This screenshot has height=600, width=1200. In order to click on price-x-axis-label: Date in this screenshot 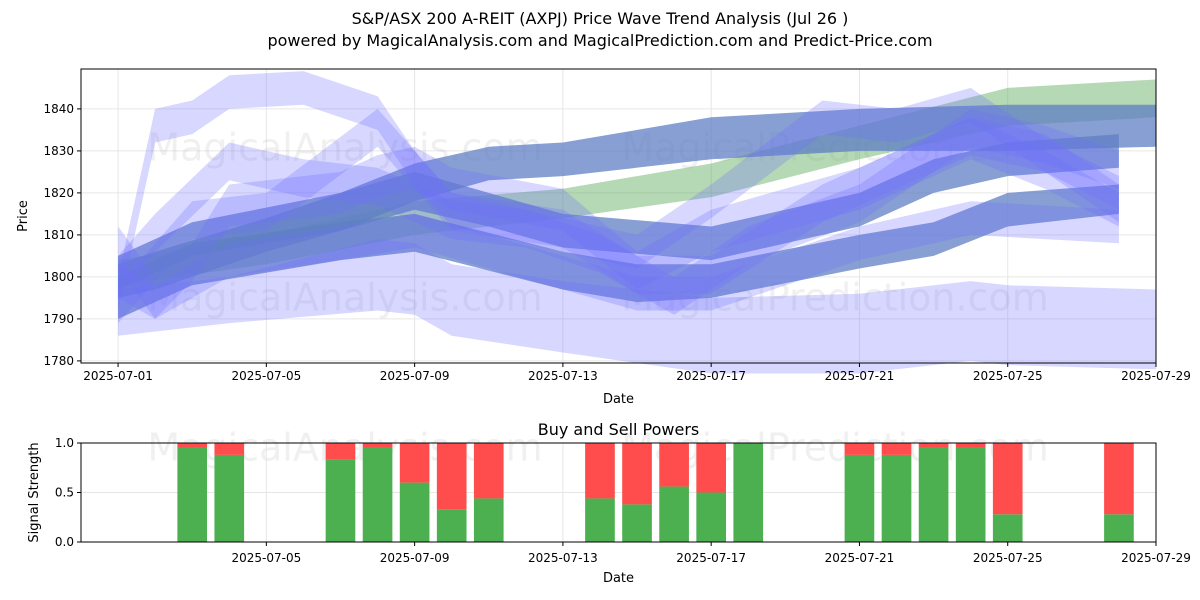, I will do `click(618, 399)`.